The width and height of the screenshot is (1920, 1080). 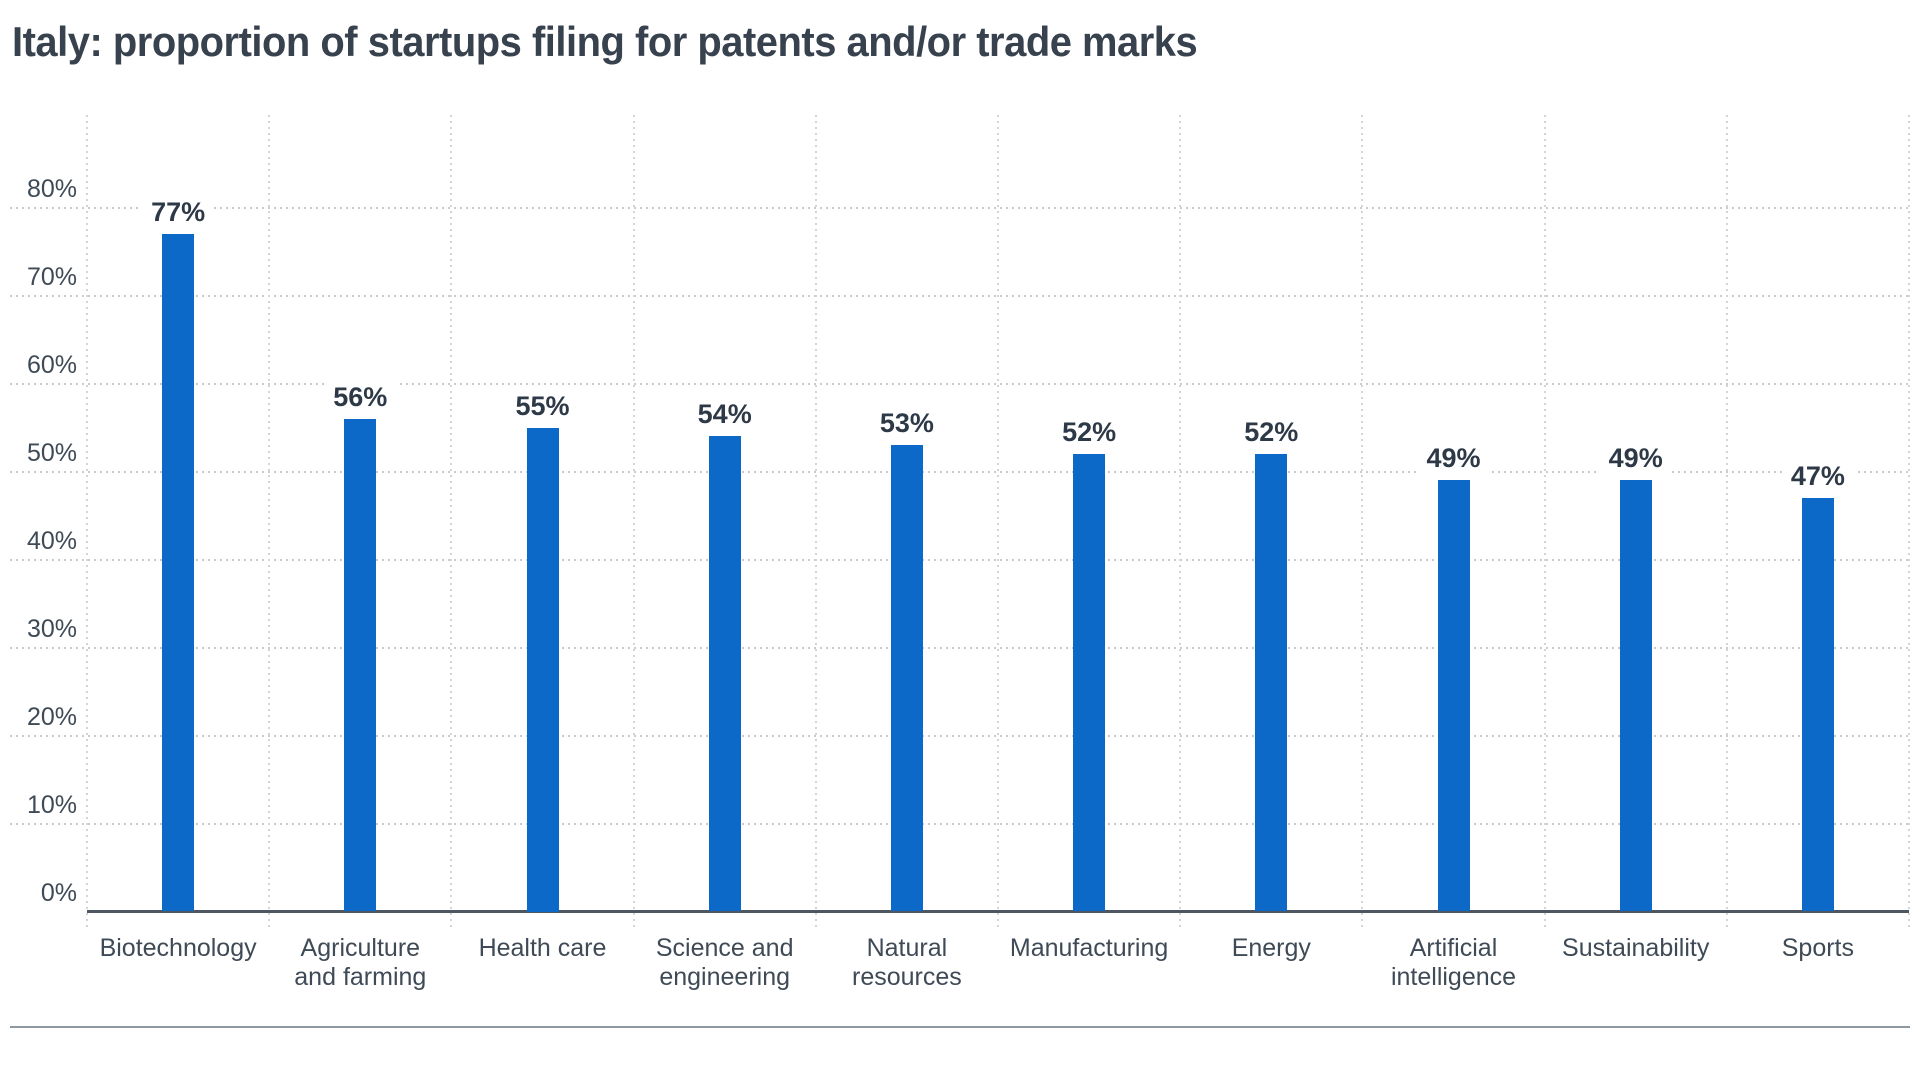 I want to click on y-axis-label: 60%, so click(x=51, y=364).